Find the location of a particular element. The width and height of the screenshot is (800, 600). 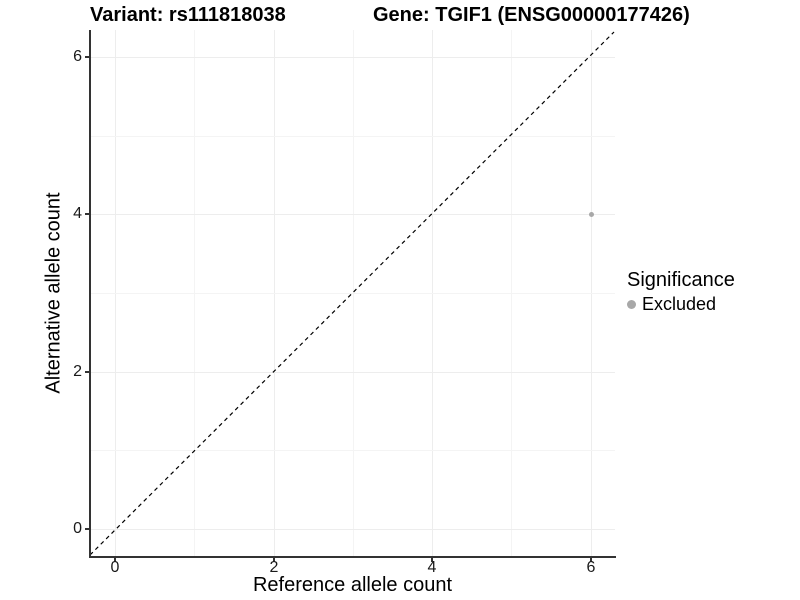

plot-title-variant: Variant: rs111818038 is located at coordinates (188, 15).